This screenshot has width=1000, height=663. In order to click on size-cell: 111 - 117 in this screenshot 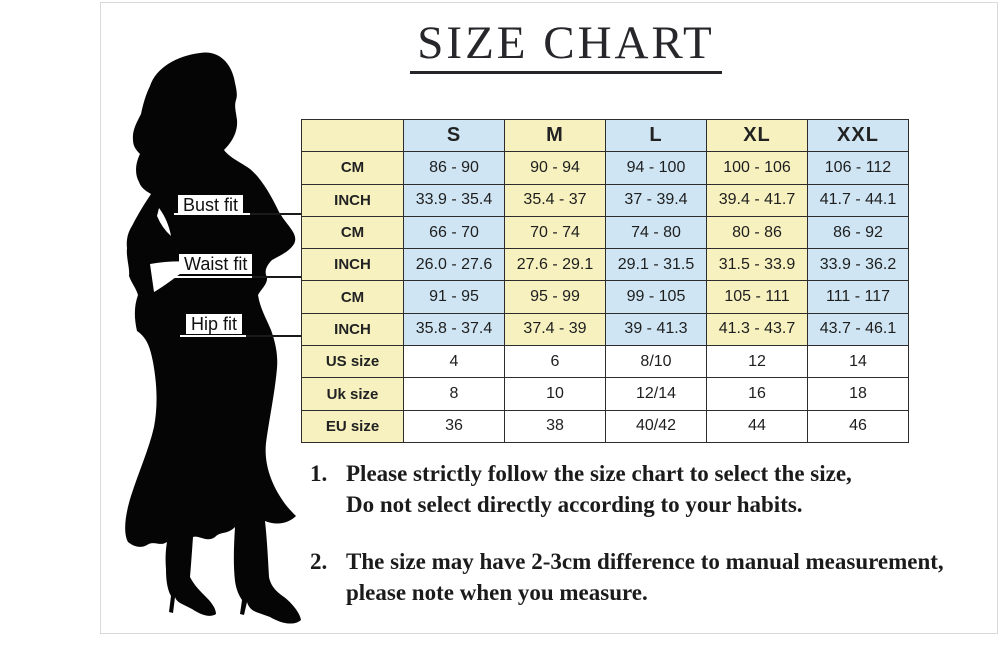, I will do `click(858, 297)`.